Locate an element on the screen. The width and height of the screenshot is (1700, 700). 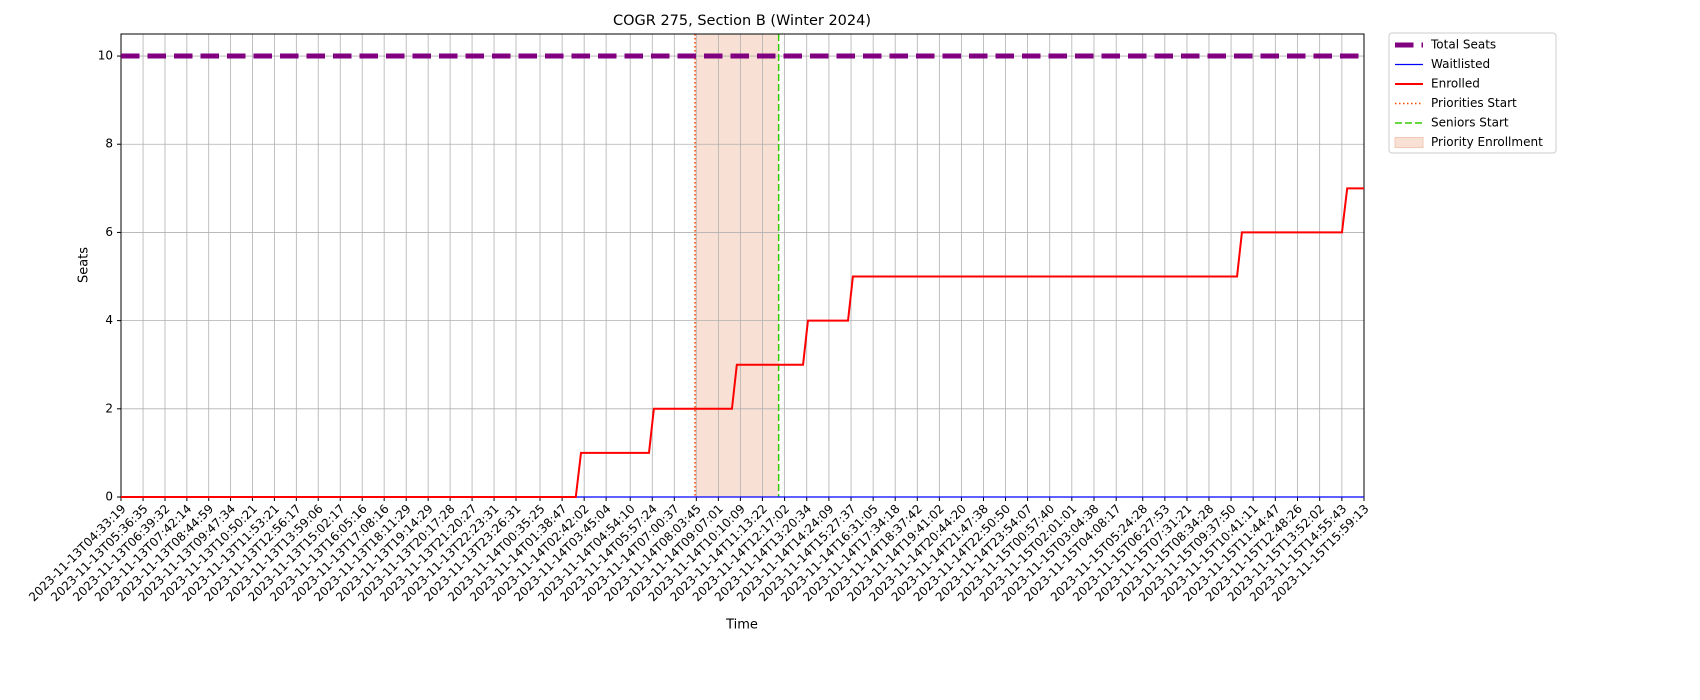
legend-label: Priorities Start is located at coordinates (1474, 103).